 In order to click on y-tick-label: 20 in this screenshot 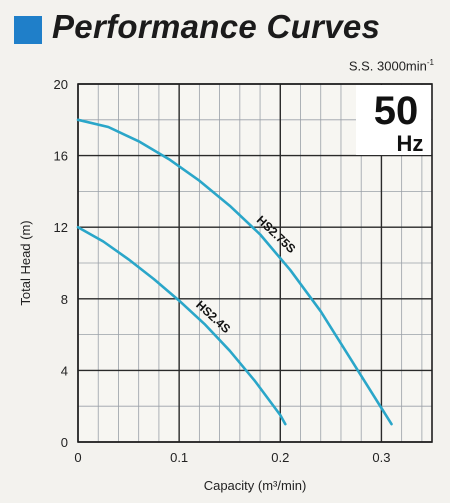, I will do `click(61, 84)`.